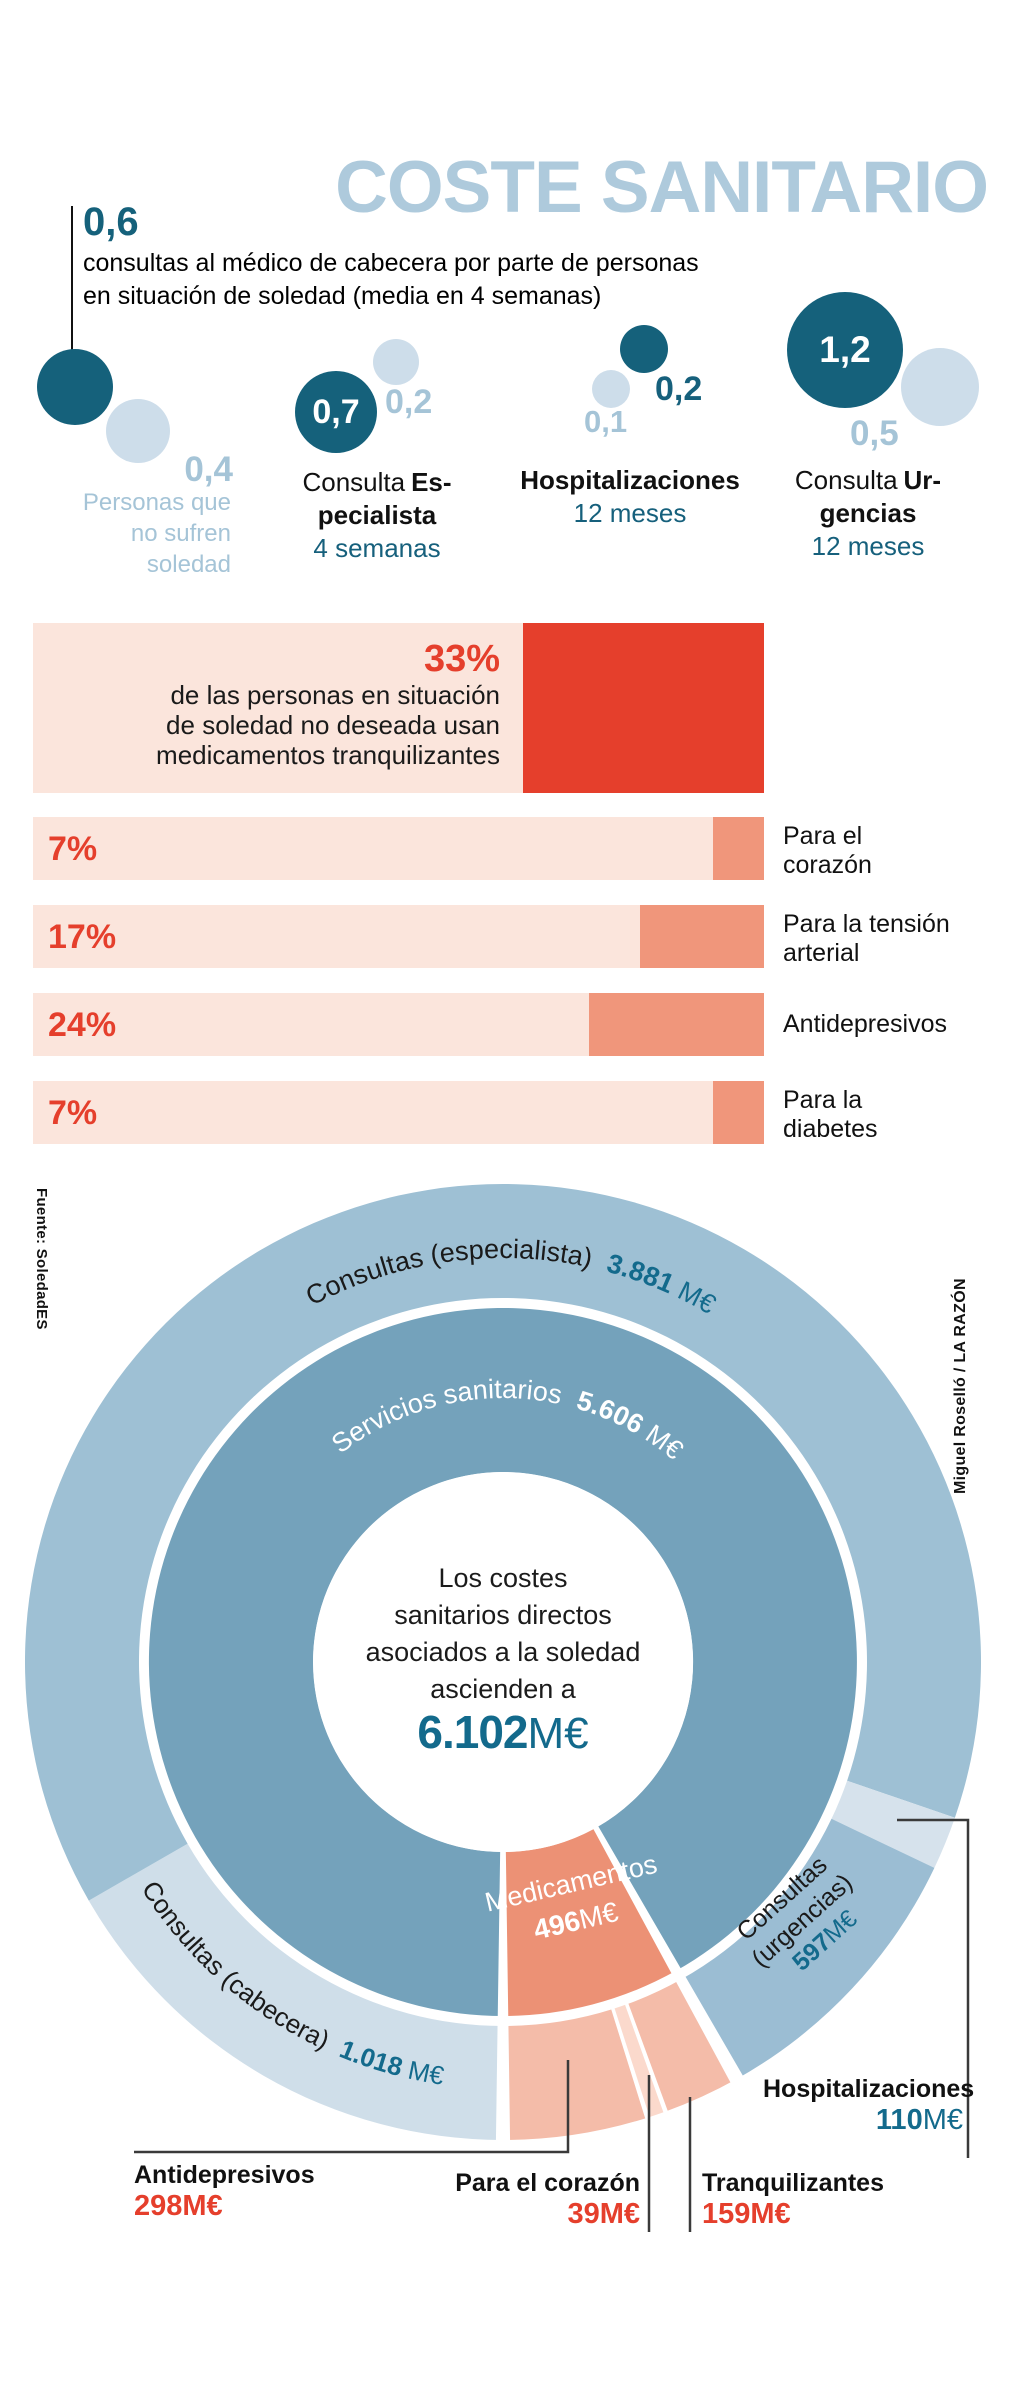 The image size is (1009, 2389). What do you see at coordinates (676, 1024) in the screenshot?
I see `bar-fill-antidepresivos` at bounding box center [676, 1024].